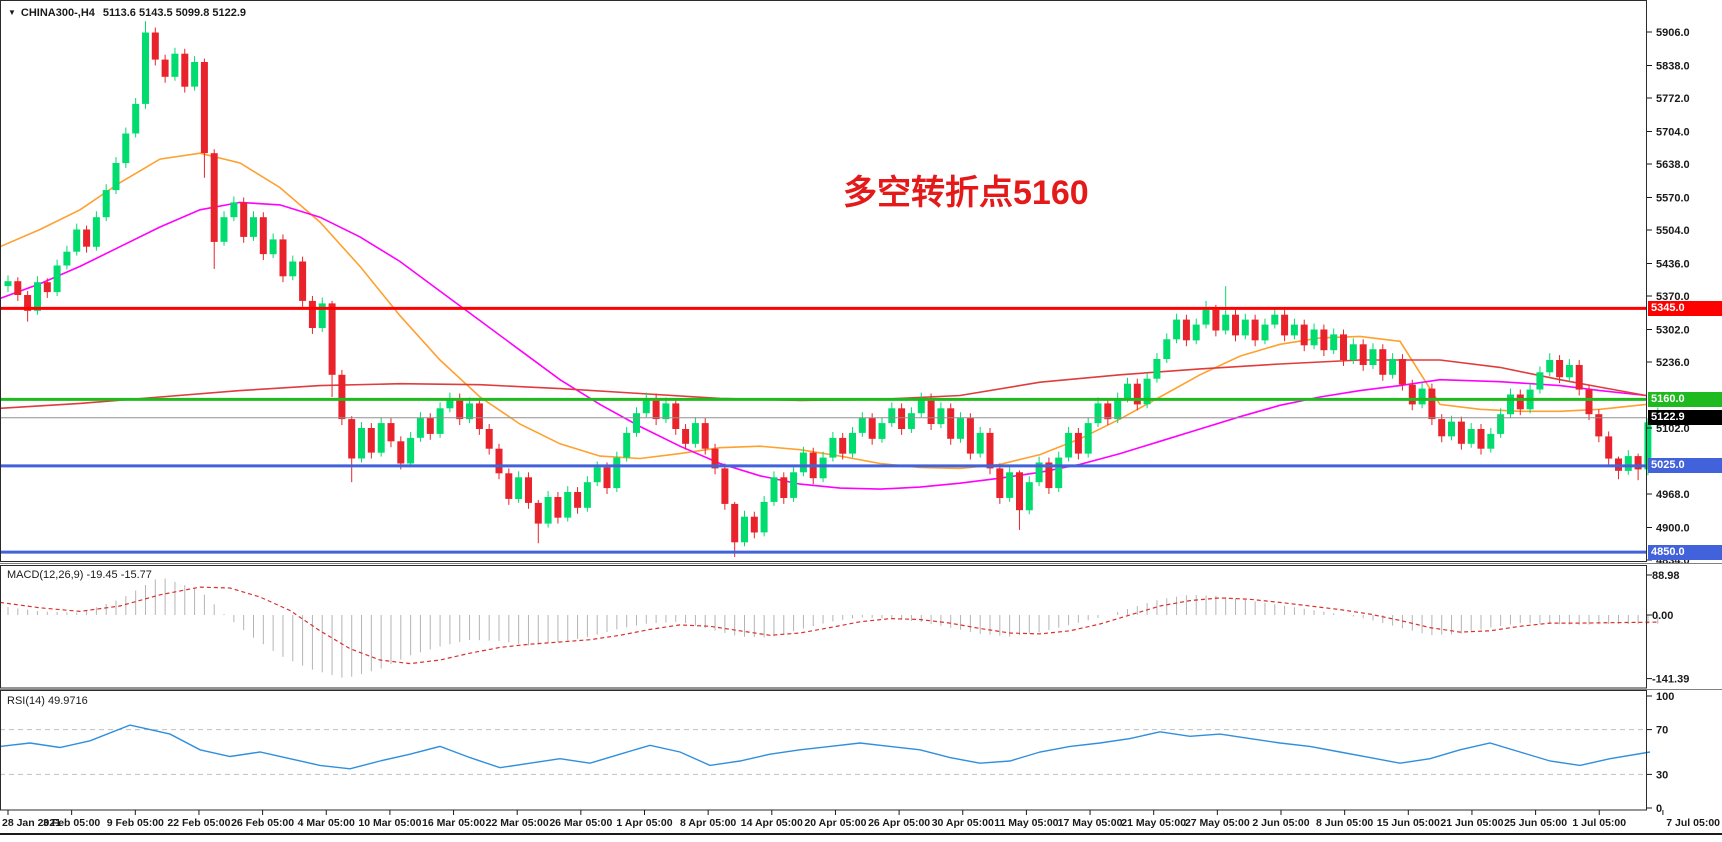 The image size is (1722, 842). Describe the element at coordinates (517, 823) in the screenshot. I see `svg-text: 22 Mar 05:00` at that location.